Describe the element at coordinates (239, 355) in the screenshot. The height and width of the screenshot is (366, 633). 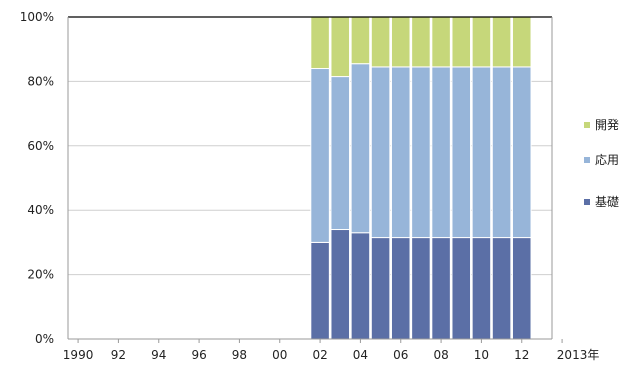
I see `x-tick-label: 98` at that location.